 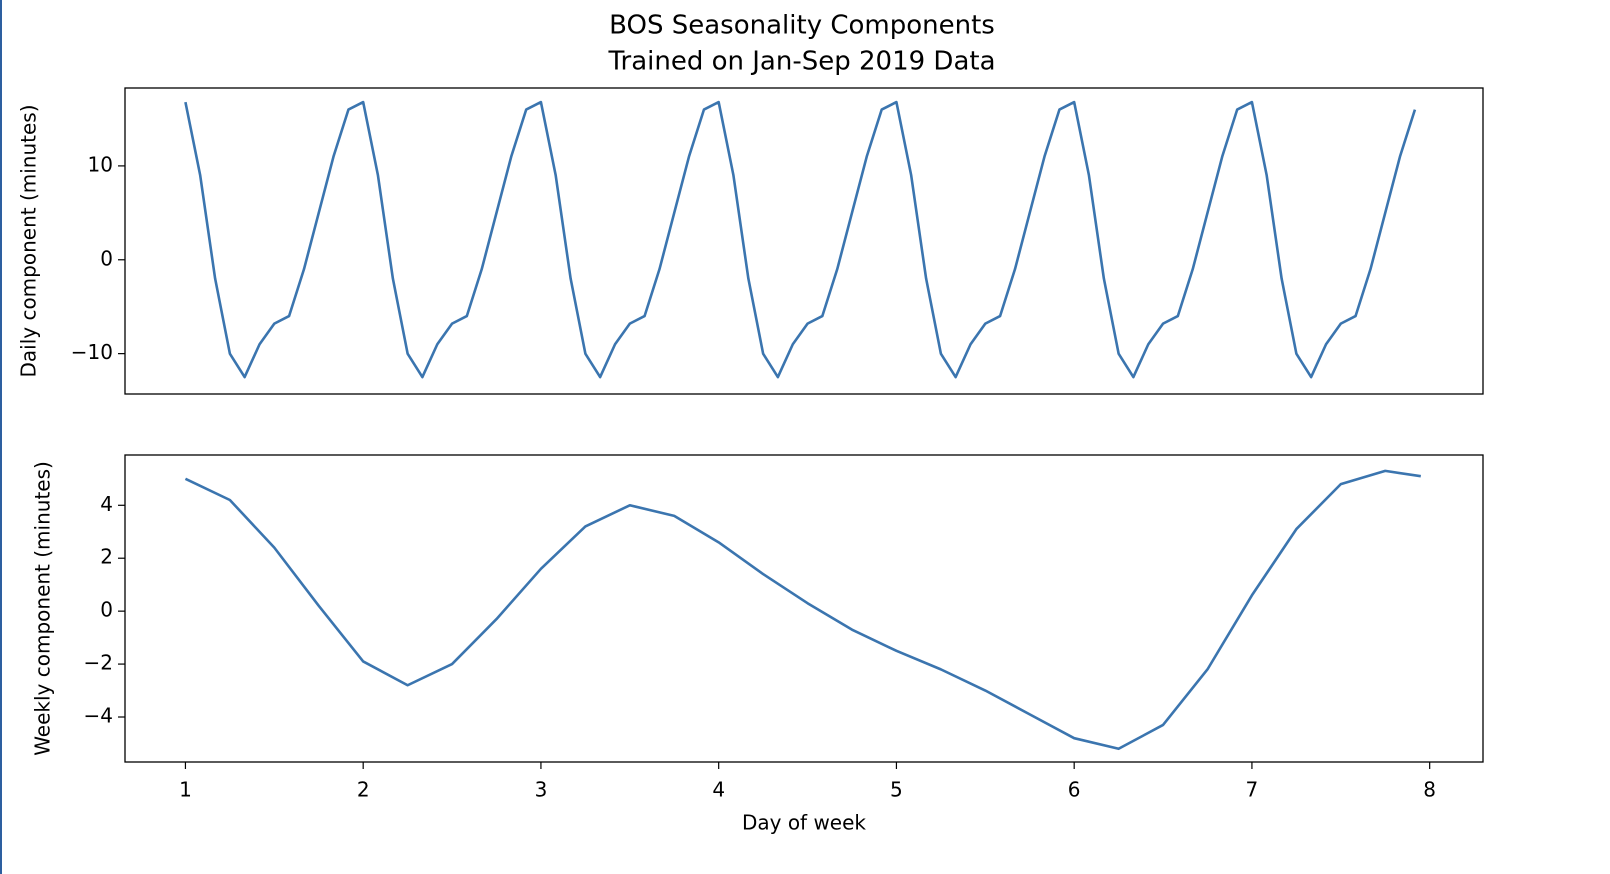 What do you see at coordinates (98, 663) in the screenshot?
I see `y-tick-label: −2` at bounding box center [98, 663].